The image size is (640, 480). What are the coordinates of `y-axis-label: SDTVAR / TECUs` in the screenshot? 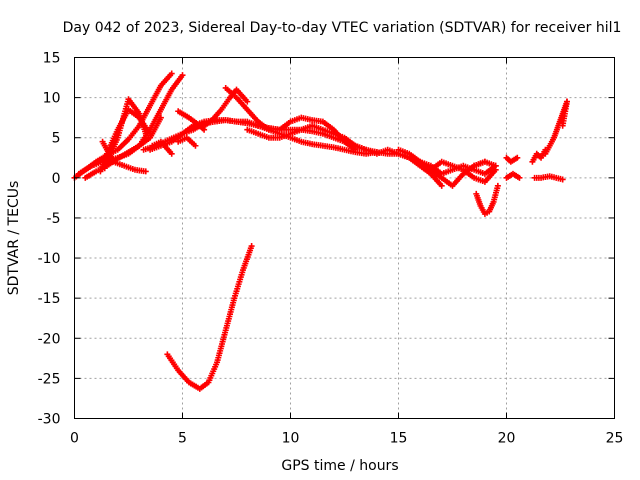 It's located at (14, 238).